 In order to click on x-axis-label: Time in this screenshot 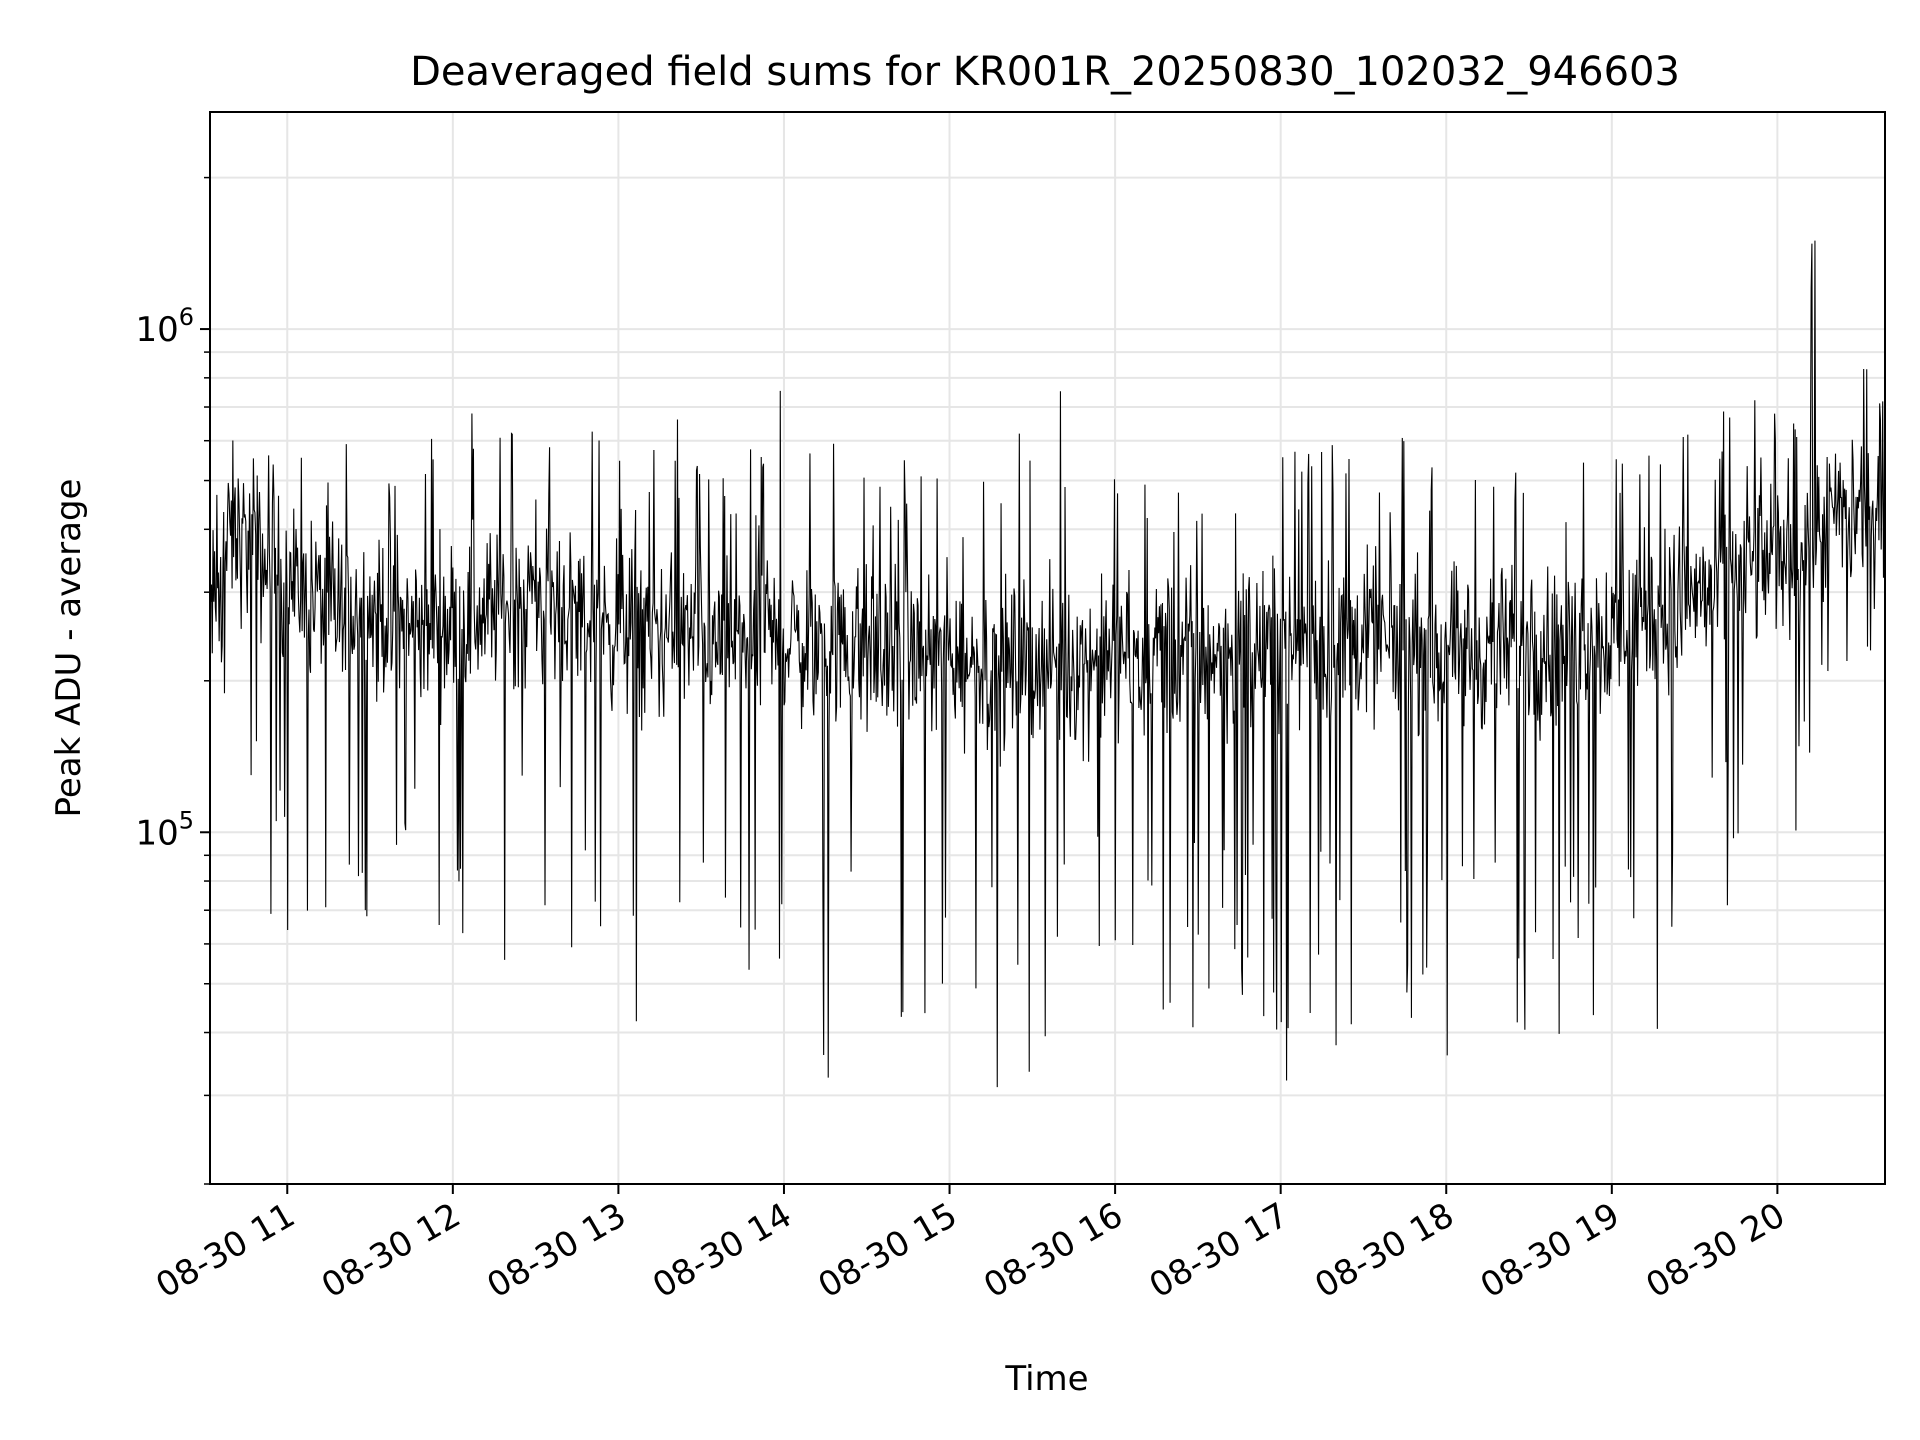, I will do `click(1046, 1379)`.